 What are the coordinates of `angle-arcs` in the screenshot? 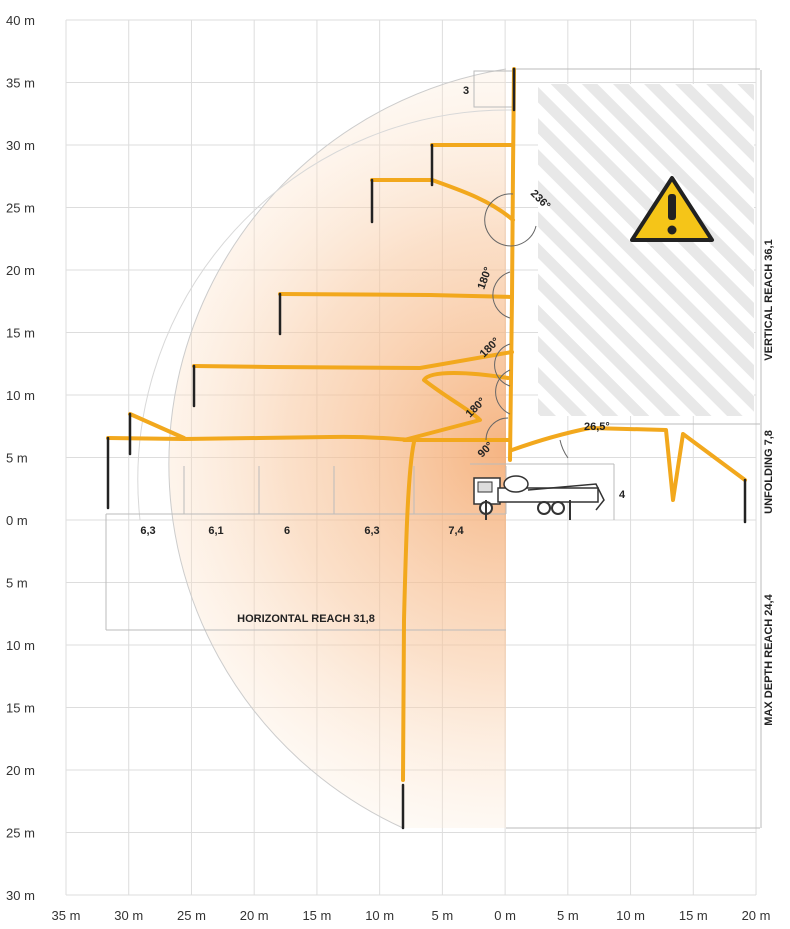 It's located at (526, 326).